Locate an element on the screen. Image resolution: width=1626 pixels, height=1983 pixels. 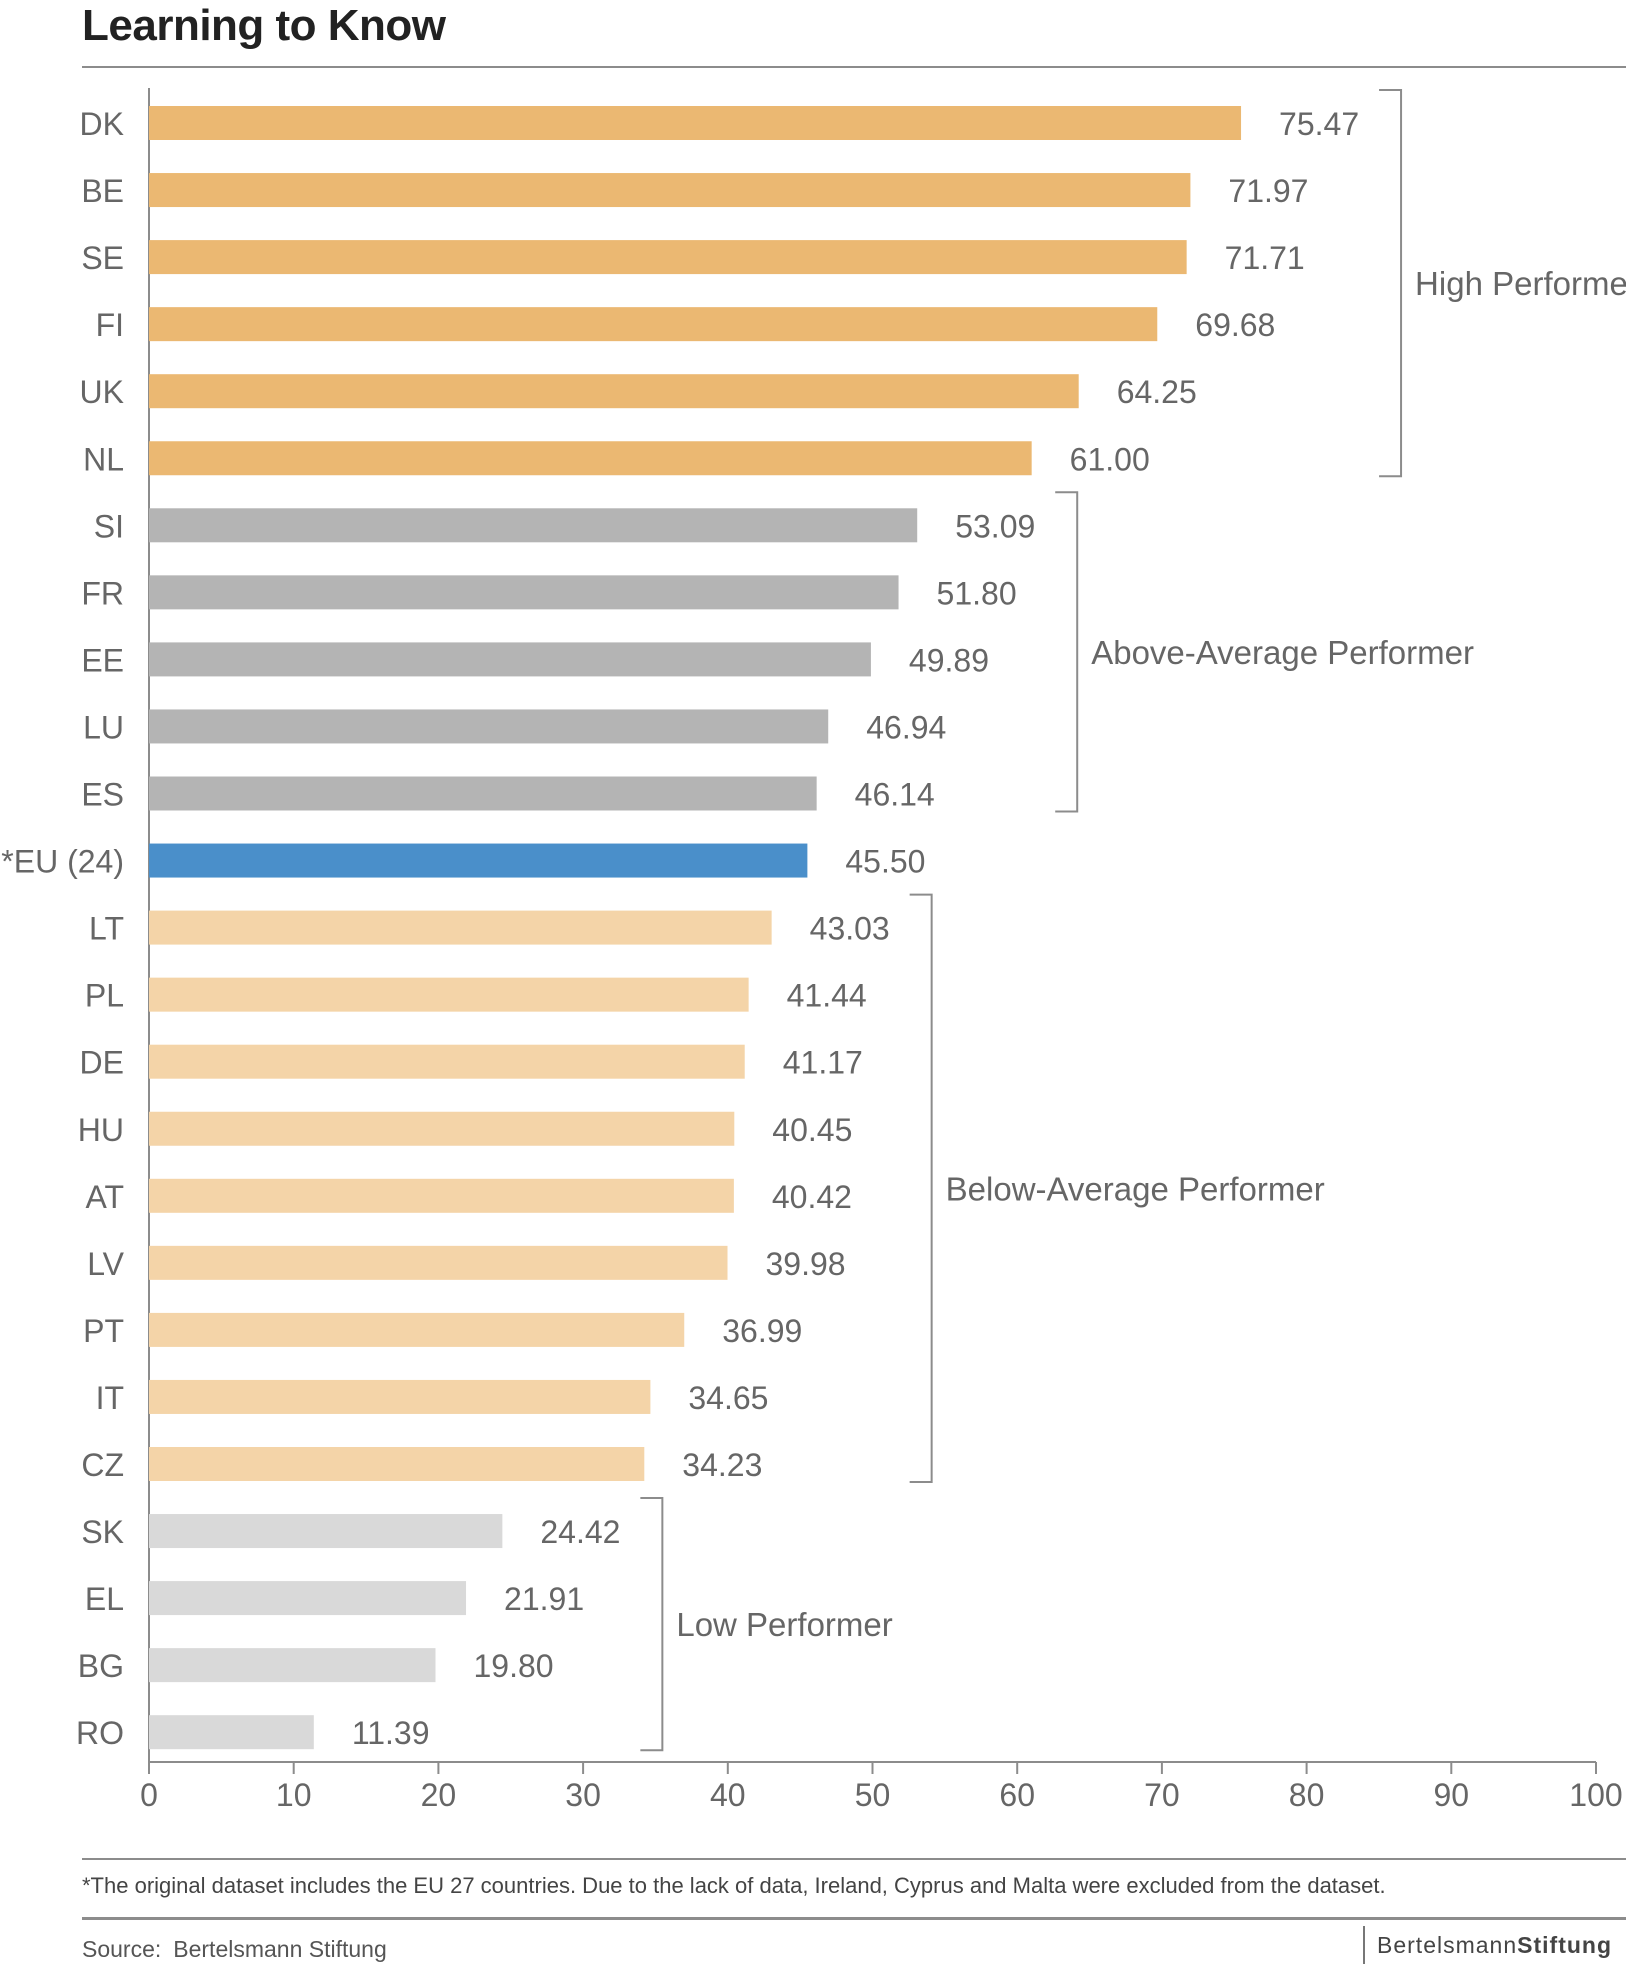
bar-fr is located at coordinates (524, 592).